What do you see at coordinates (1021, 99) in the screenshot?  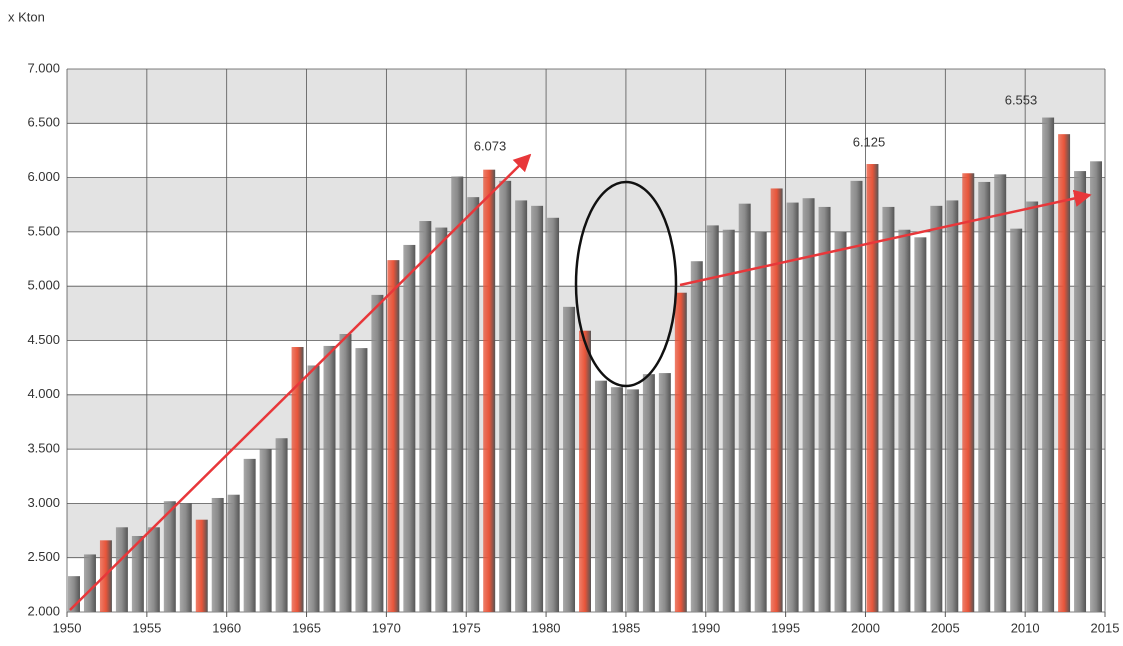 I see `annotation: 6.553` at bounding box center [1021, 99].